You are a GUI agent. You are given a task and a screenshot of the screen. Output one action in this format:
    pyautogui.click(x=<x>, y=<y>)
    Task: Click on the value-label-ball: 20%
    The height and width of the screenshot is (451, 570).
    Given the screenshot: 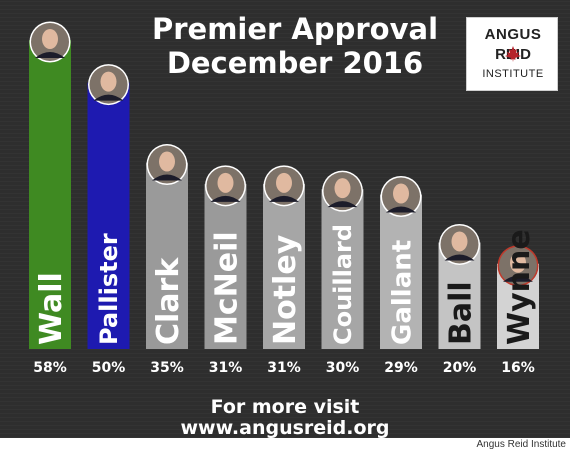 What is the action you would take?
    pyautogui.click(x=460, y=368)
    